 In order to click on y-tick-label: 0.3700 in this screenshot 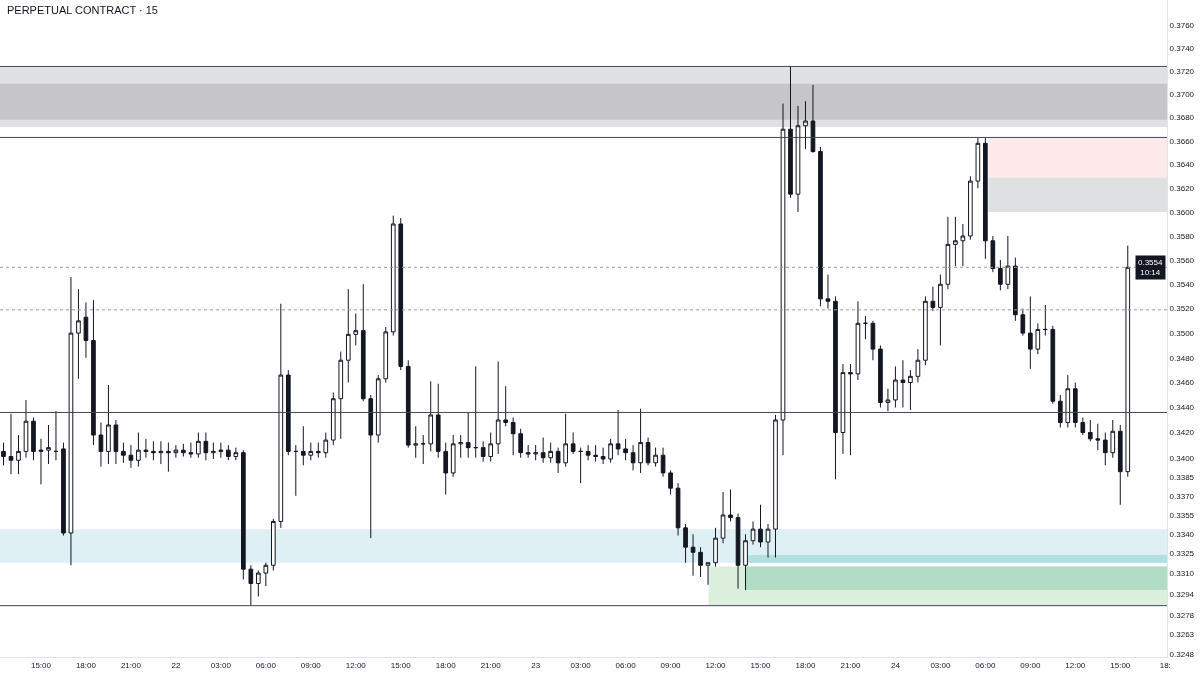, I will do `click(1182, 95)`.